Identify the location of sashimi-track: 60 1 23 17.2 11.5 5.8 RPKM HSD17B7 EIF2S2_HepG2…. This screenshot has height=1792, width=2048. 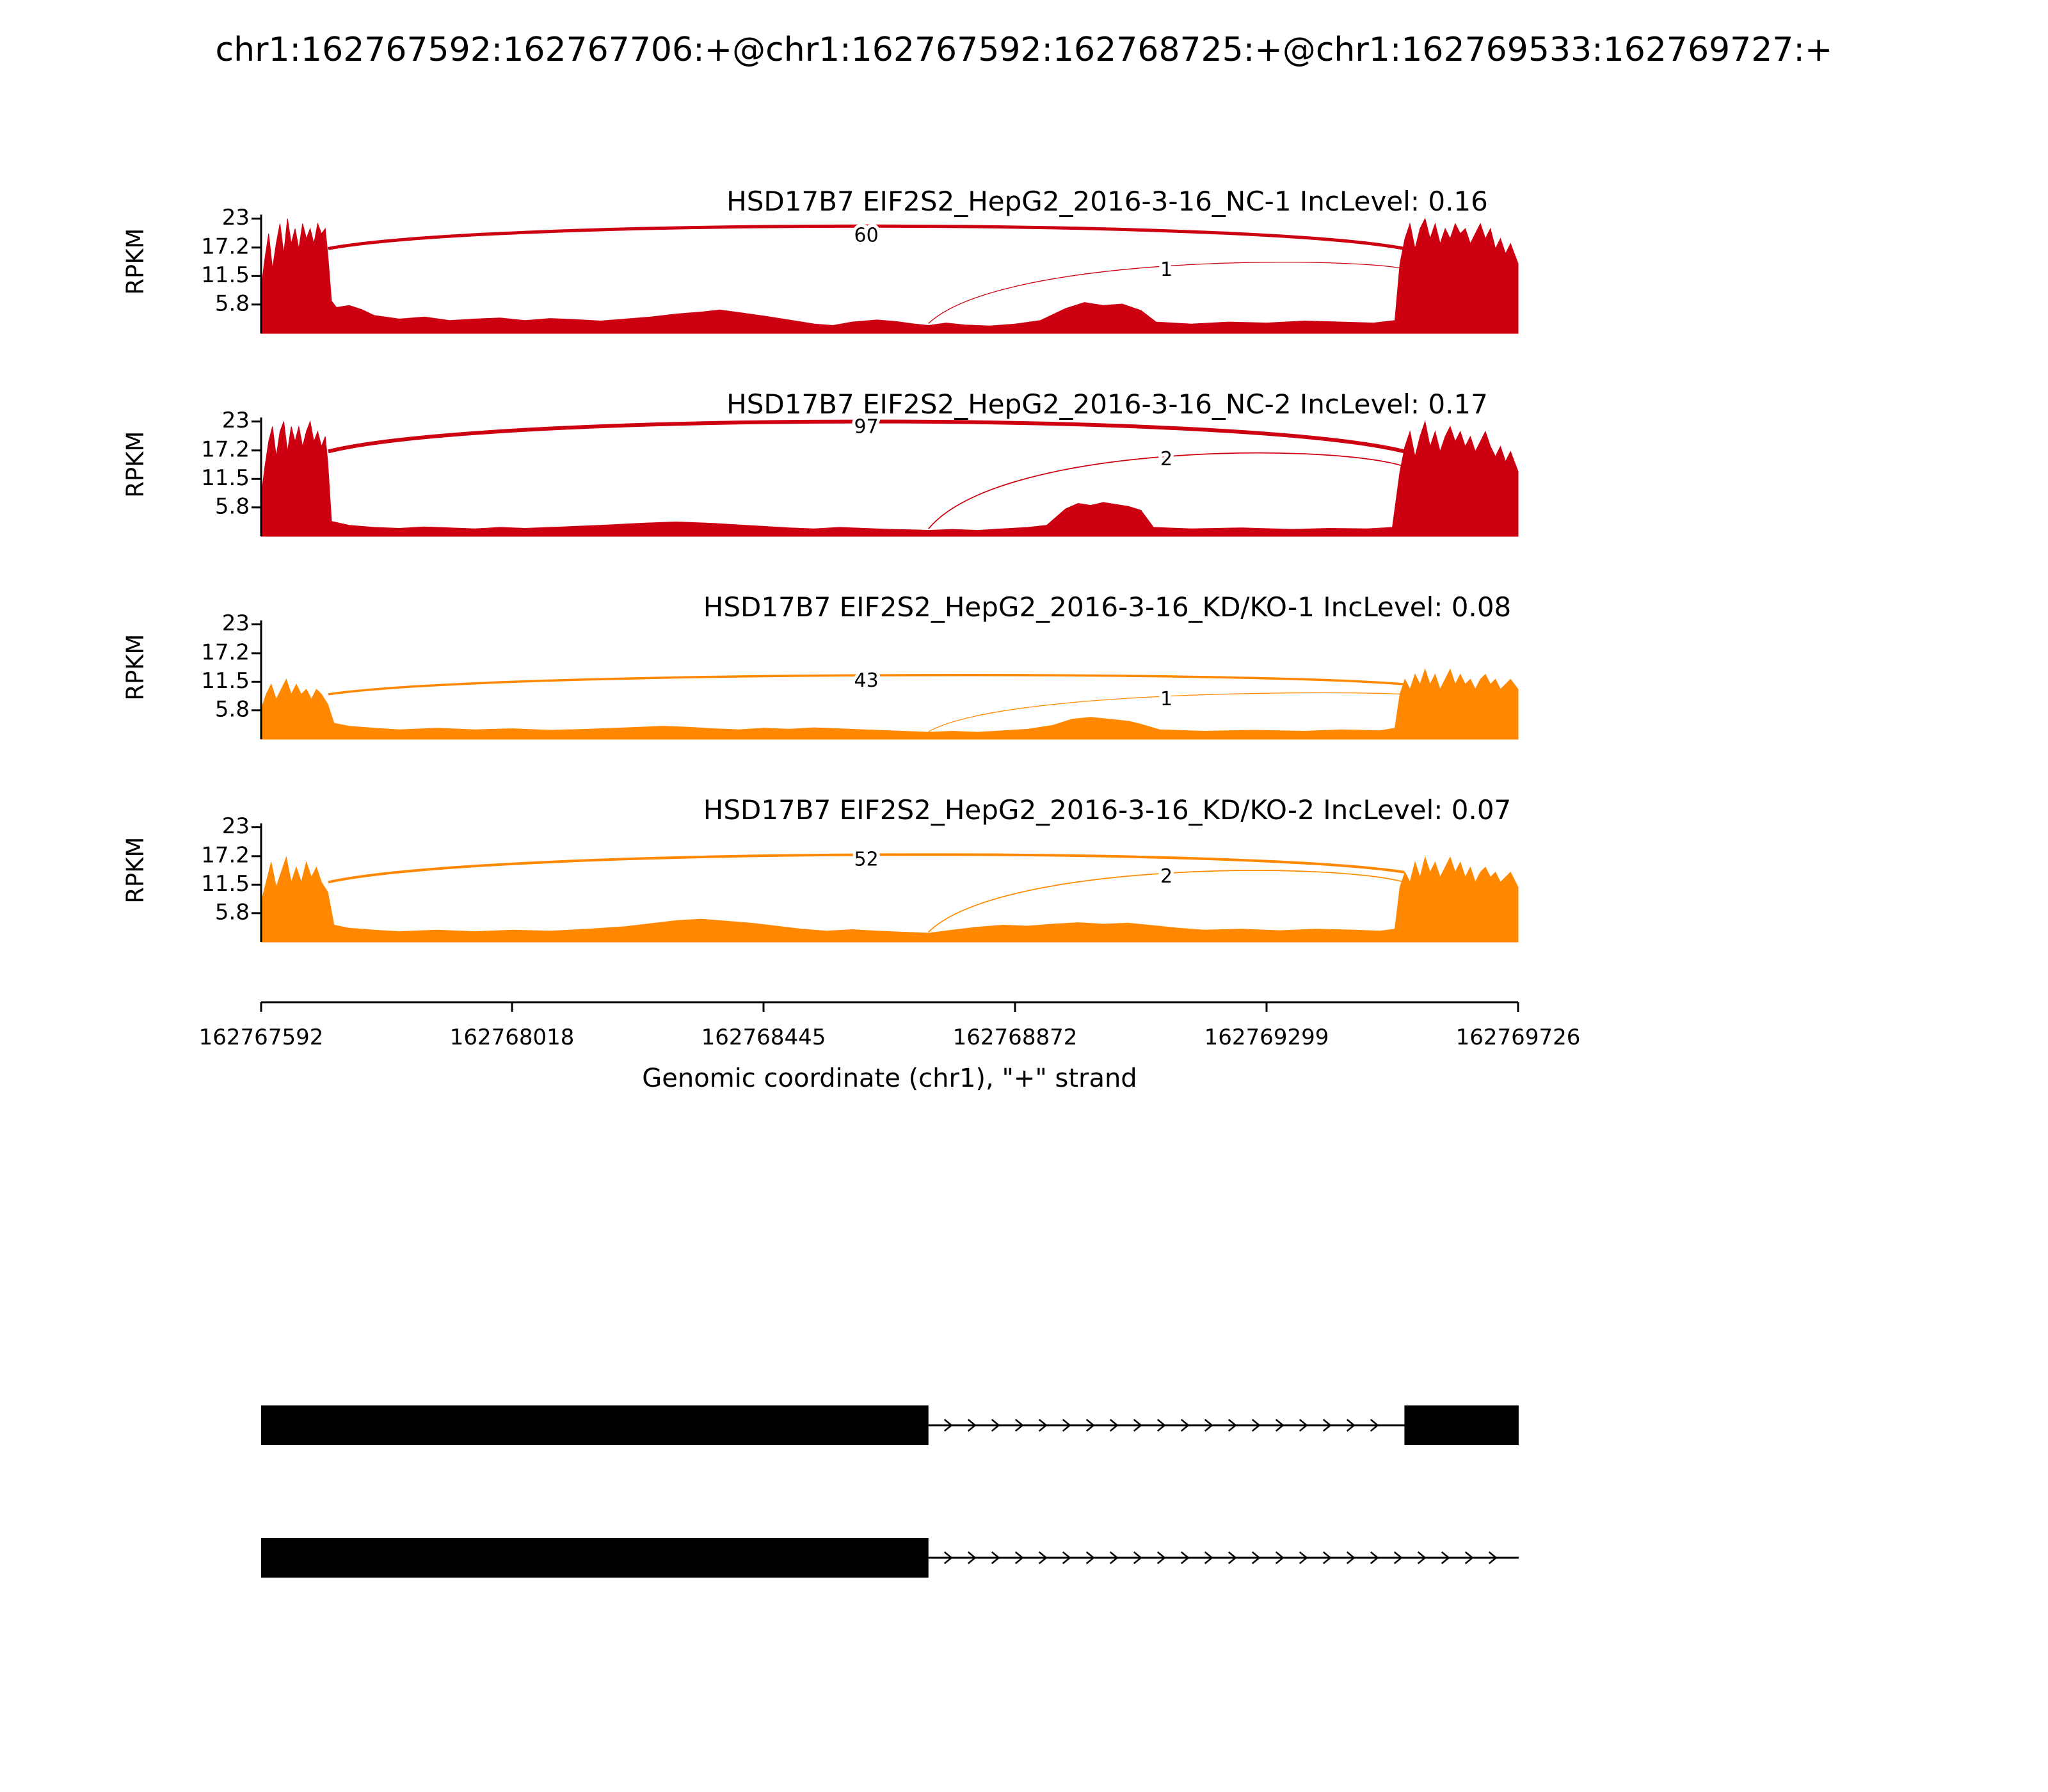
(820, 260).